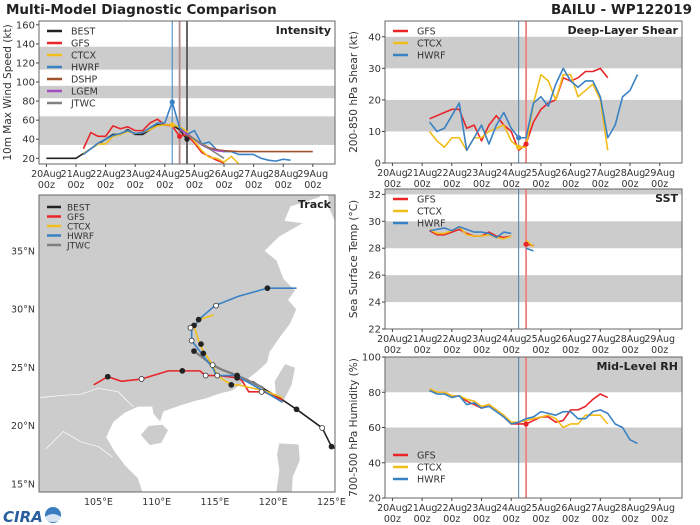 The width and height of the screenshot is (700, 525). I want to click on y-tick-label: 40, so click(374, 37).